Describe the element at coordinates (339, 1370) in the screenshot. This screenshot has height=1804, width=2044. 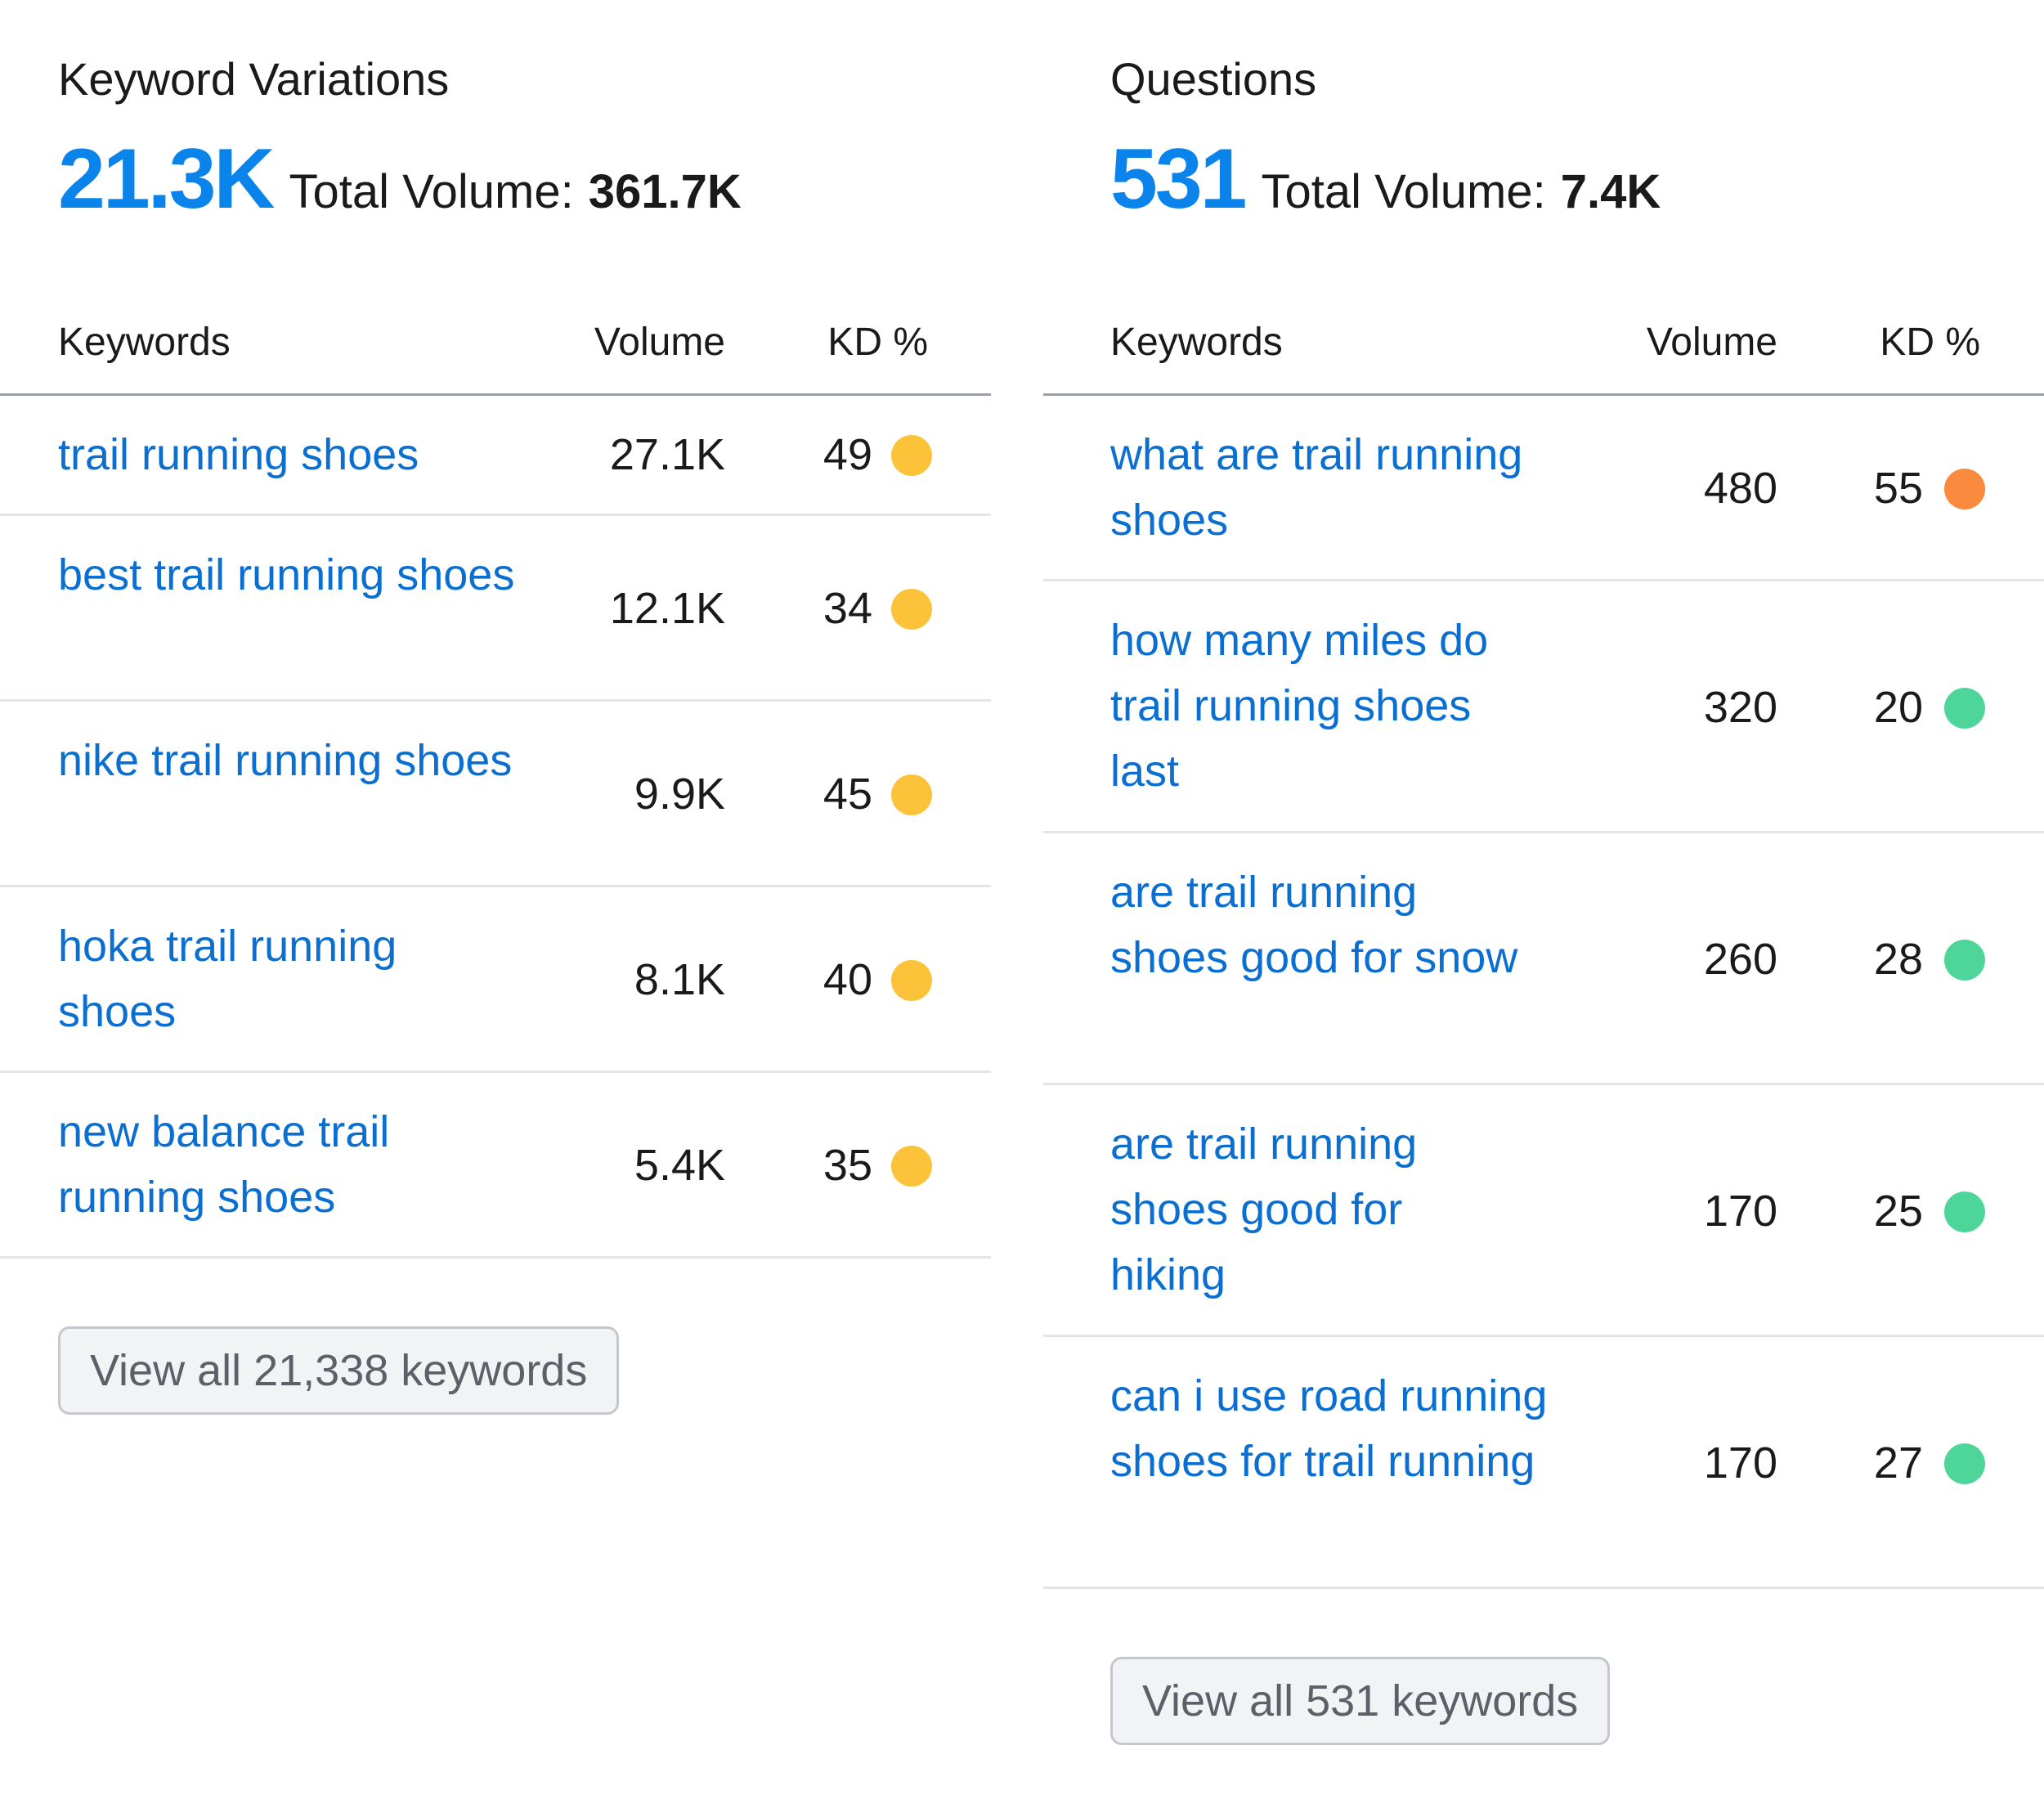
I see `view-all-keywords-button: View all 21,338 keywords` at that location.